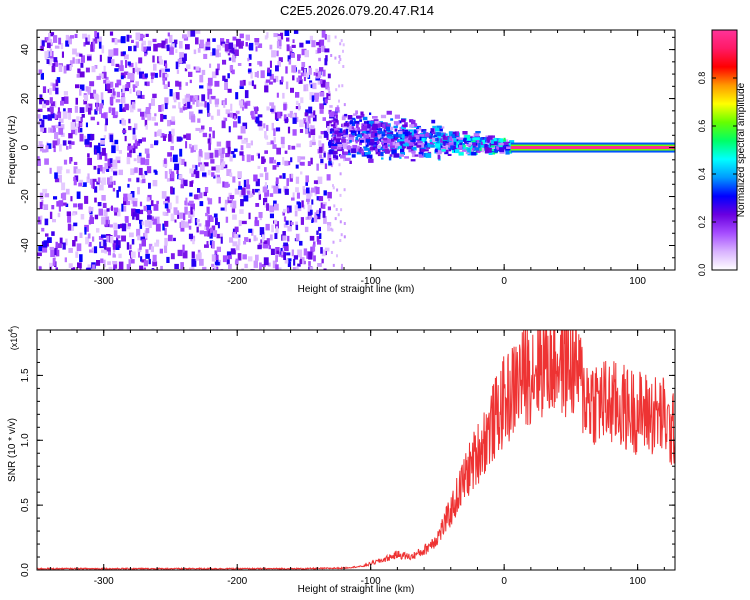  I want to click on x-tick-label: -200, so click(237, 581).